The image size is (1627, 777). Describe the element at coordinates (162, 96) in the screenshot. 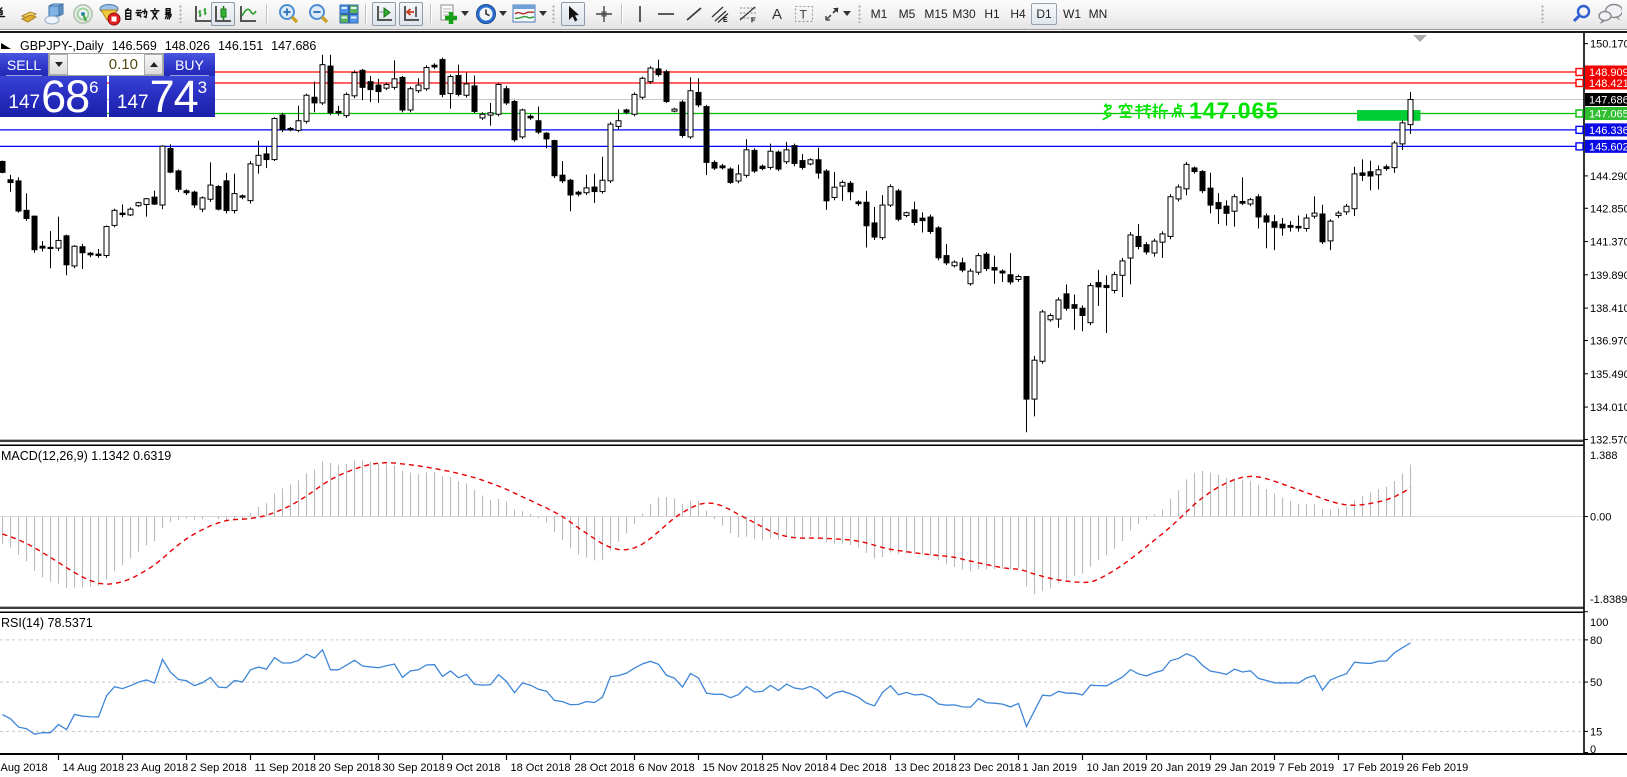

I see `buy-price: 147 74 3` at that location.